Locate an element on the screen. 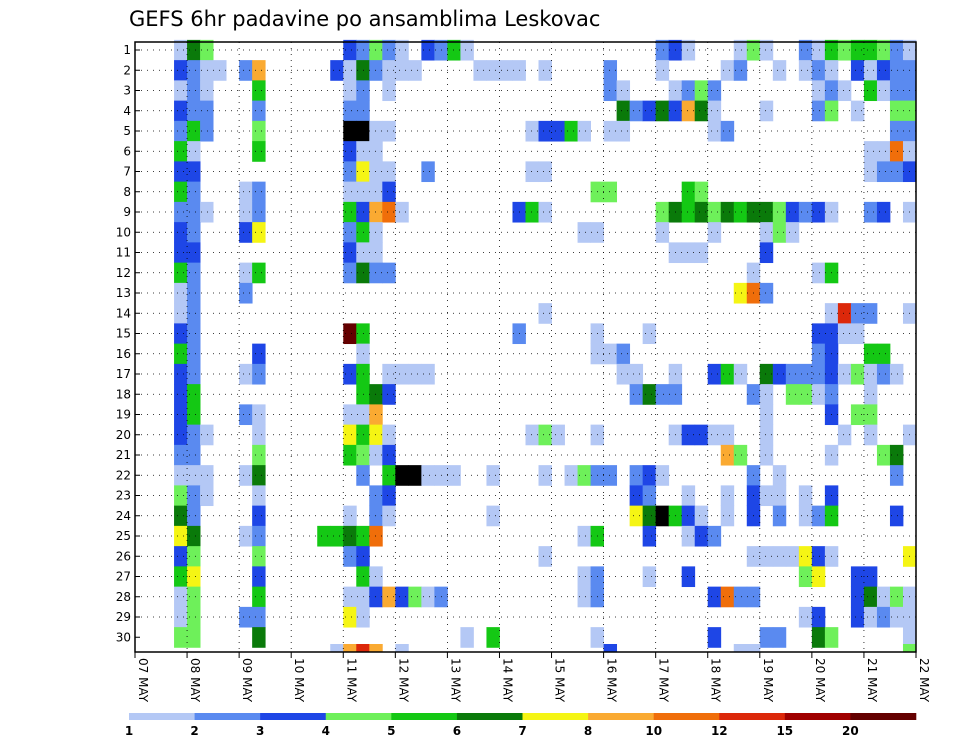 The height and width of the screenshot is (742, 960). y-tick-label: 26 is located at coordinates (123, 556).